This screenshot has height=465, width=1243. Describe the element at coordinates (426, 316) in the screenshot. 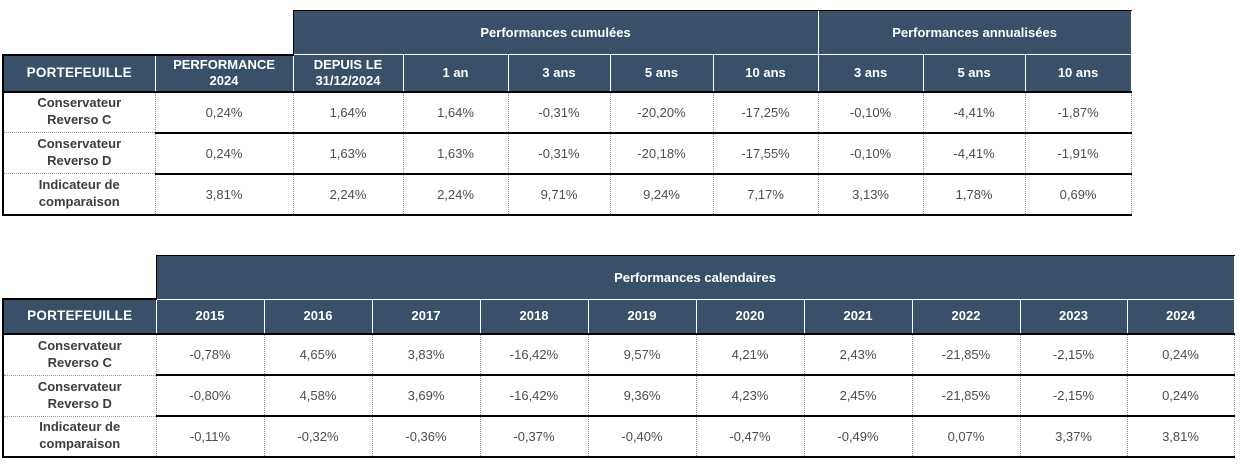

I see `column-header-2017: 2017` at that location.